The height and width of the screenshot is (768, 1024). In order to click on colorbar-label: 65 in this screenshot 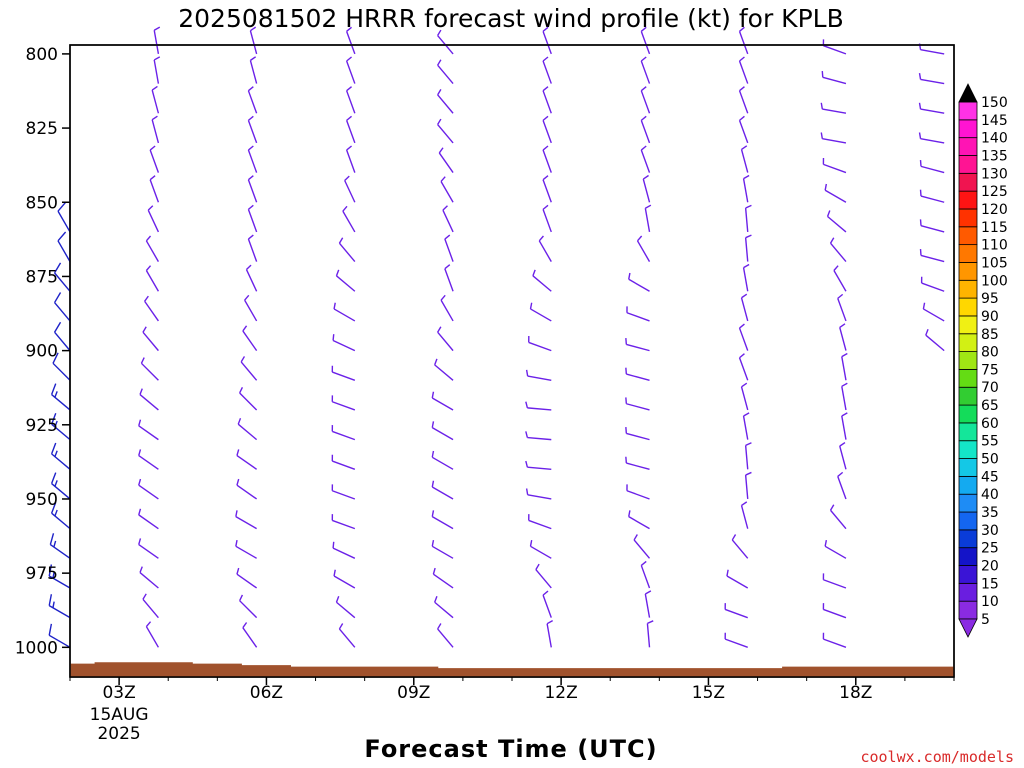, I will do `click(990, 406)`.